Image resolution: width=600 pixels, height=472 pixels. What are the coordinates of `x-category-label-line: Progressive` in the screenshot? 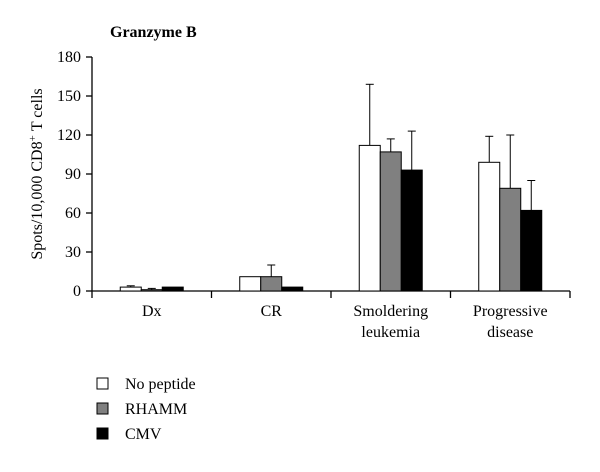 It's located at (510, 311).